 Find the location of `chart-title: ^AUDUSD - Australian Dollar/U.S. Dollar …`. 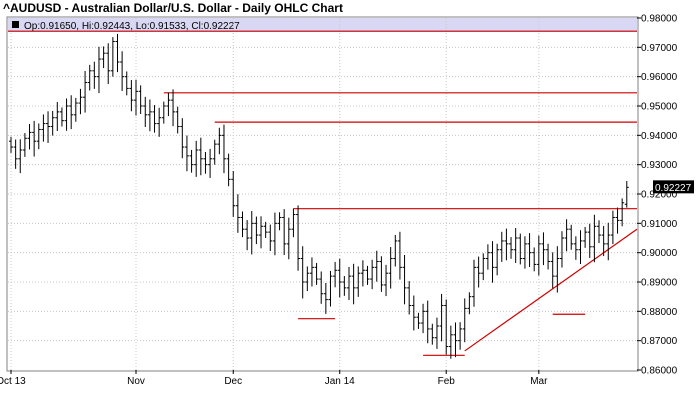

chart-title: ^AUDUSD - Australian Dollar/U.S. Dollar … is located at coordinates (173, 8).